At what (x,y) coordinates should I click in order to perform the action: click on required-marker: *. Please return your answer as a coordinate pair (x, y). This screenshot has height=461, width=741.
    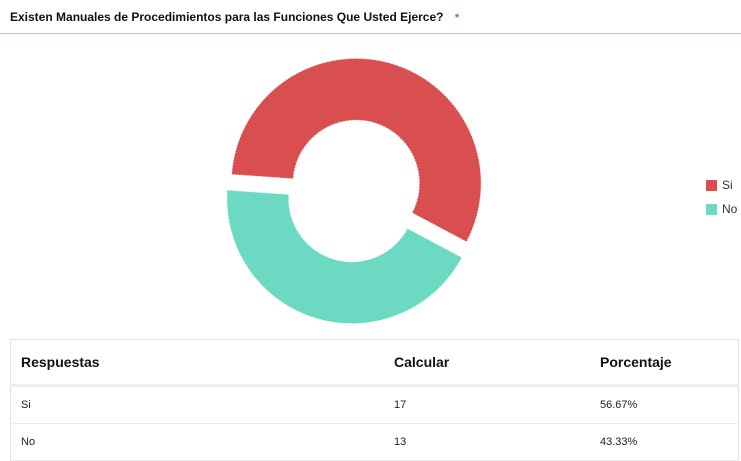
    Looking at the image, I should click on (457, 18).